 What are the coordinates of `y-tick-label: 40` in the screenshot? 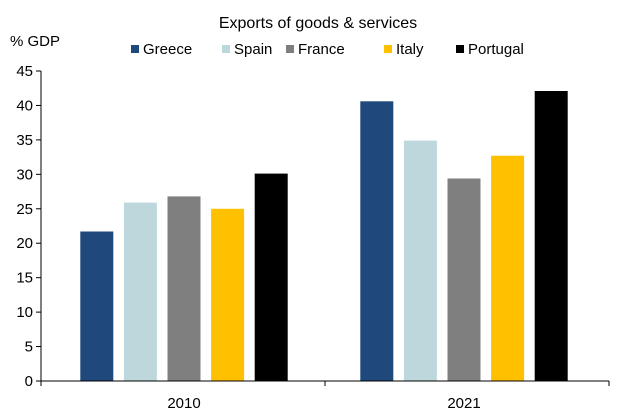 It's located at (24, 105).